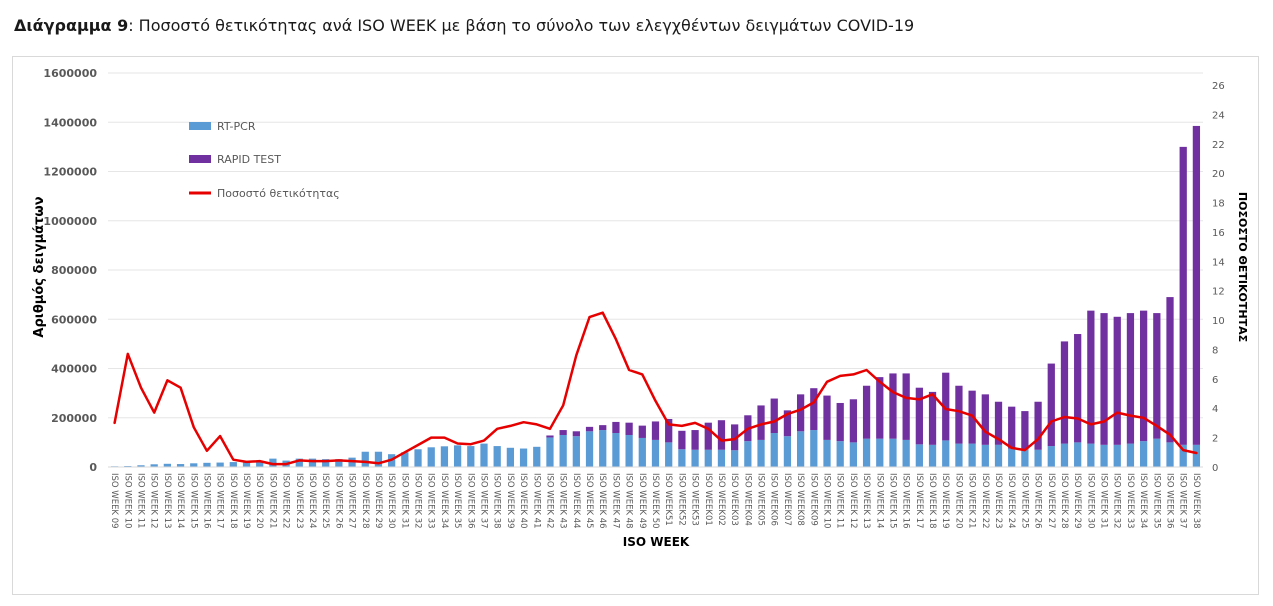 Image resolution: width=1273 pixels, height=606 pixels. What do you see at coordinates (200, 126) in the screenshot?
I see `legend-rtpcr-swatch` at bounding box center [200, 126].